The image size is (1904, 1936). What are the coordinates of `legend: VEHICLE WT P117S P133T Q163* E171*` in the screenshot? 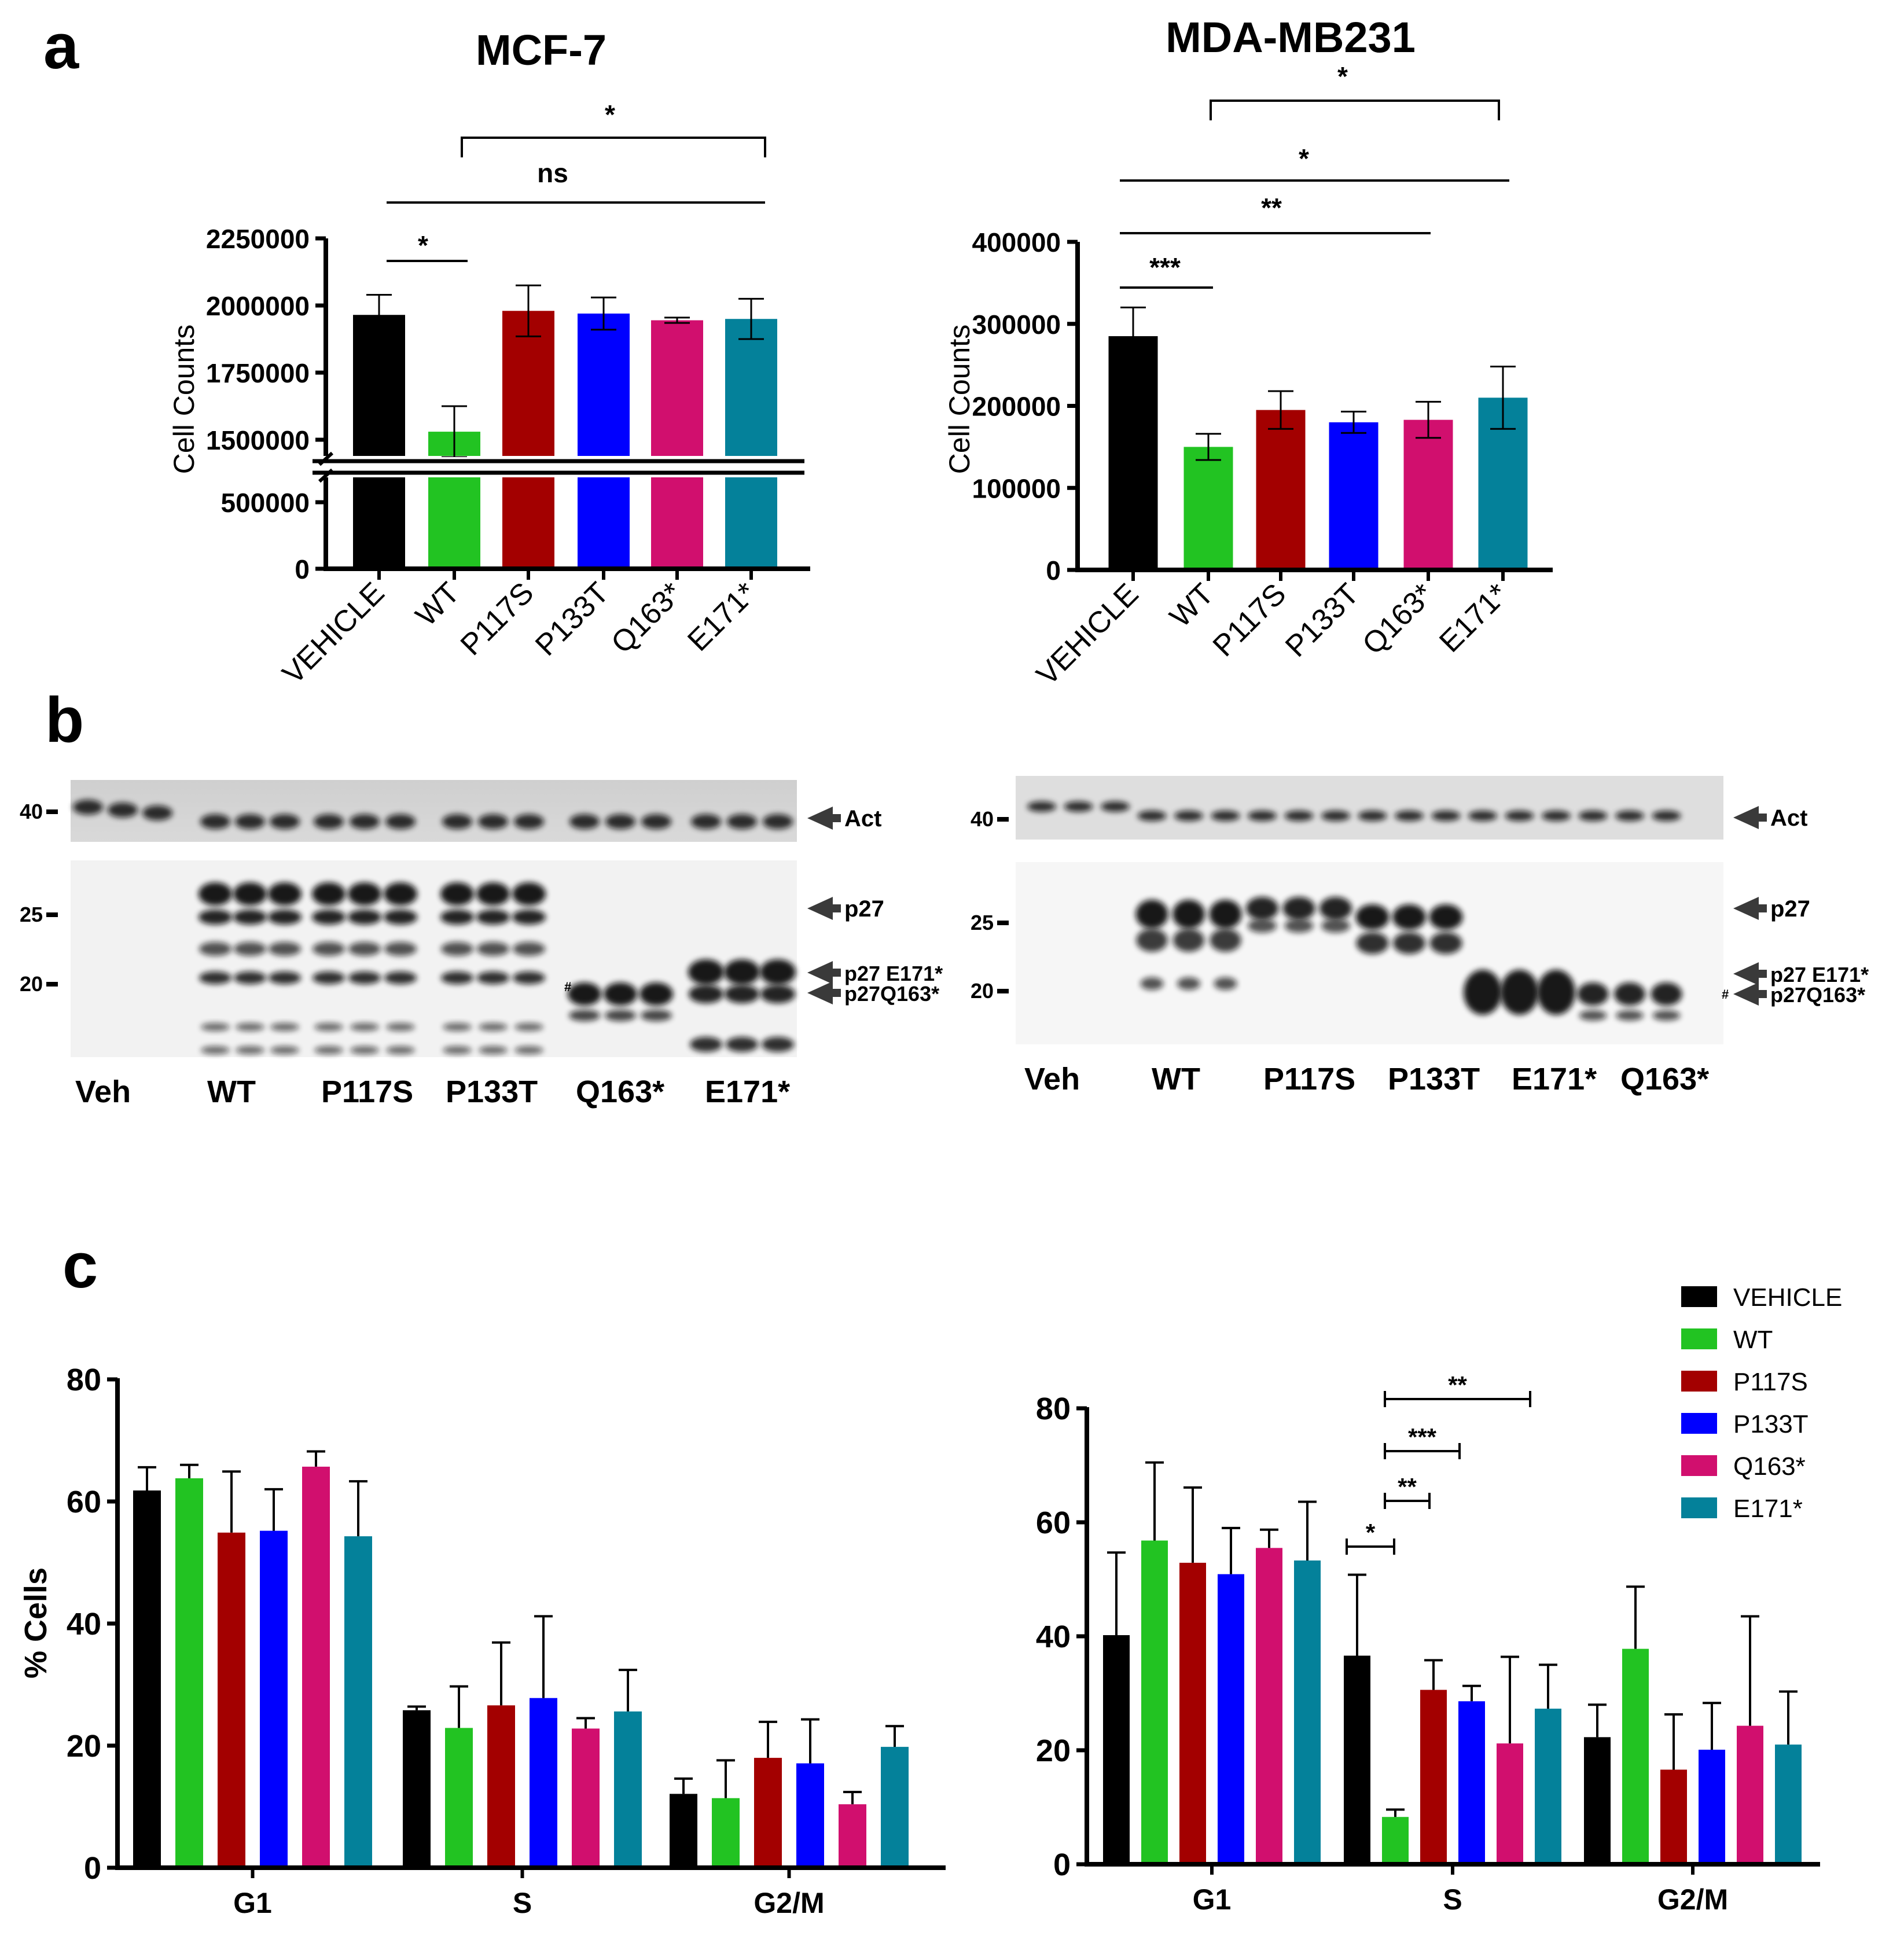 It's located at (1761, 1403).